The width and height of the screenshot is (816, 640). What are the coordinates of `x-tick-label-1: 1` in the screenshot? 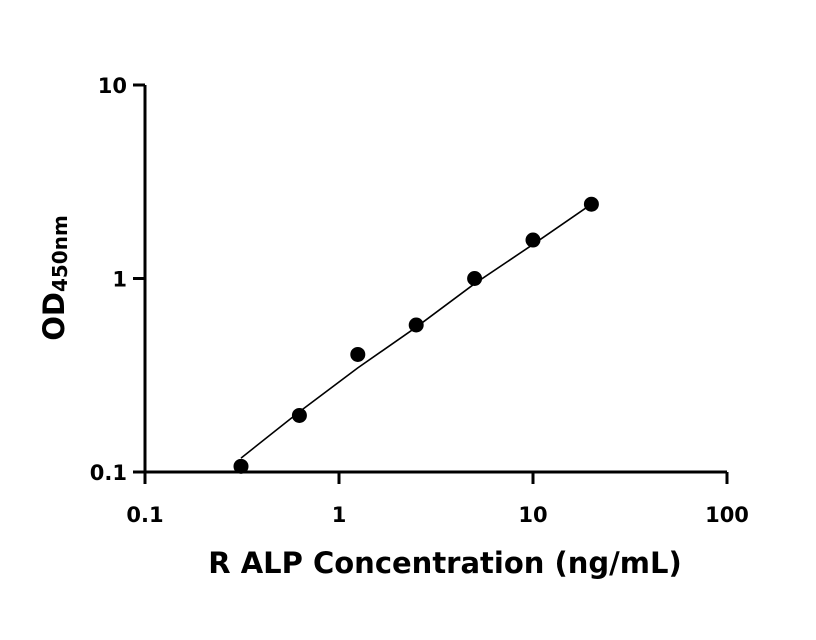 It's located at (339, 515).